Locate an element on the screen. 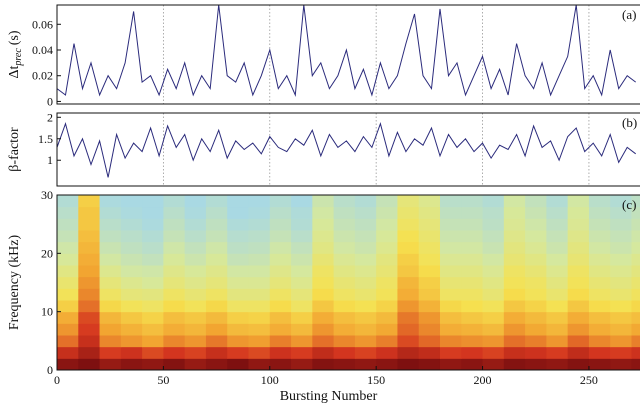 The width and height of the screenshot is (640, 413). y-tick-label: 0.04 is located at coordinates (42, 50).